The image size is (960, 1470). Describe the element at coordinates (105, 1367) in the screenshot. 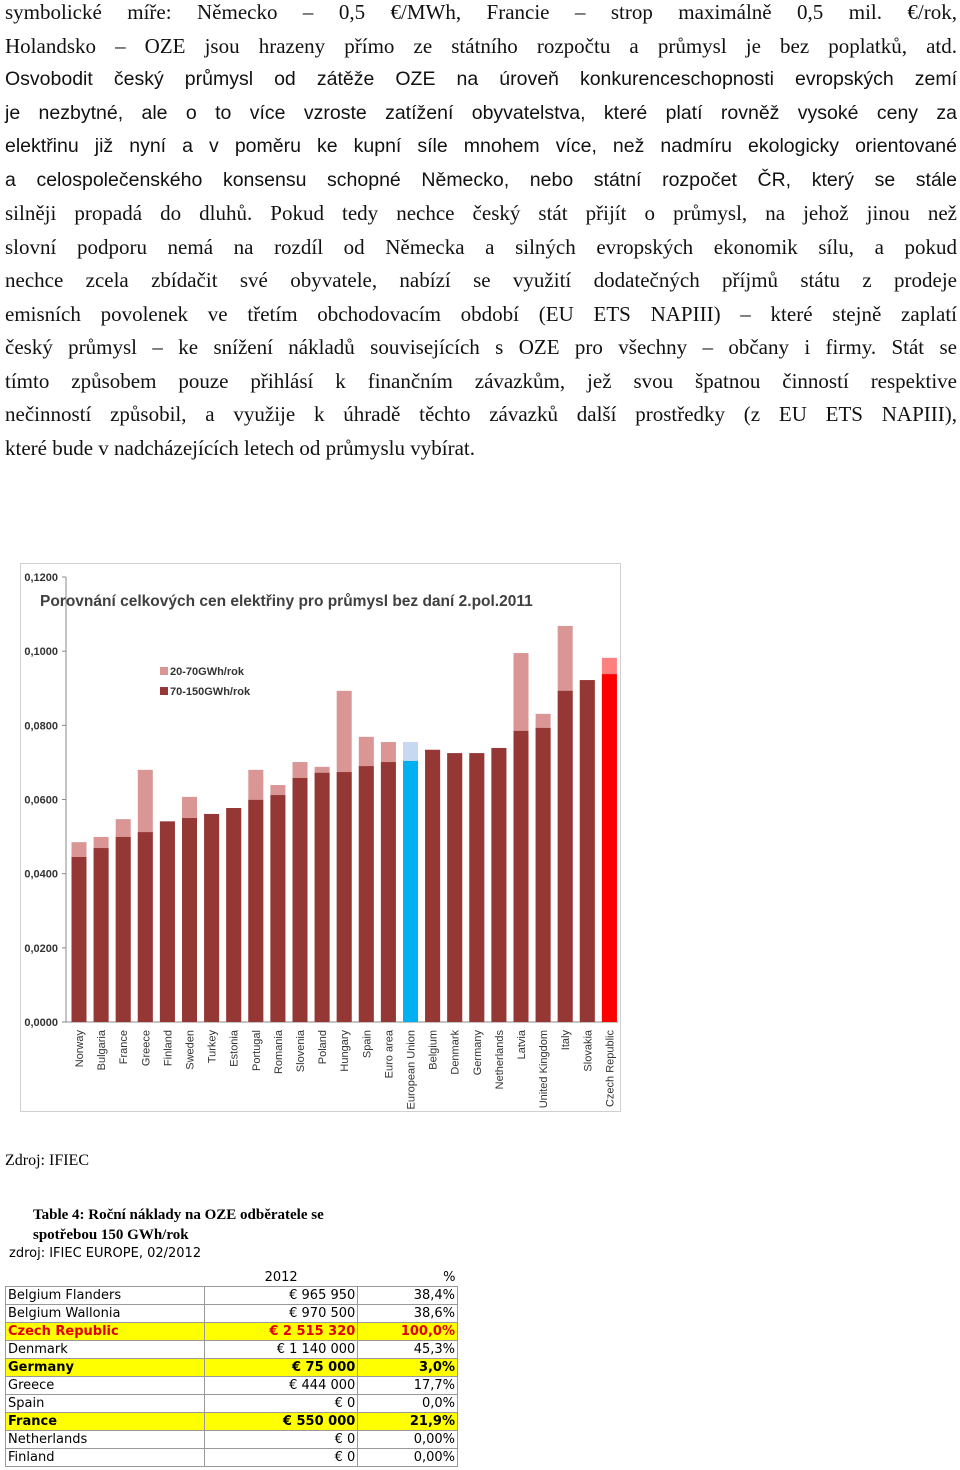

I see `table-cell: Germany` at that location.